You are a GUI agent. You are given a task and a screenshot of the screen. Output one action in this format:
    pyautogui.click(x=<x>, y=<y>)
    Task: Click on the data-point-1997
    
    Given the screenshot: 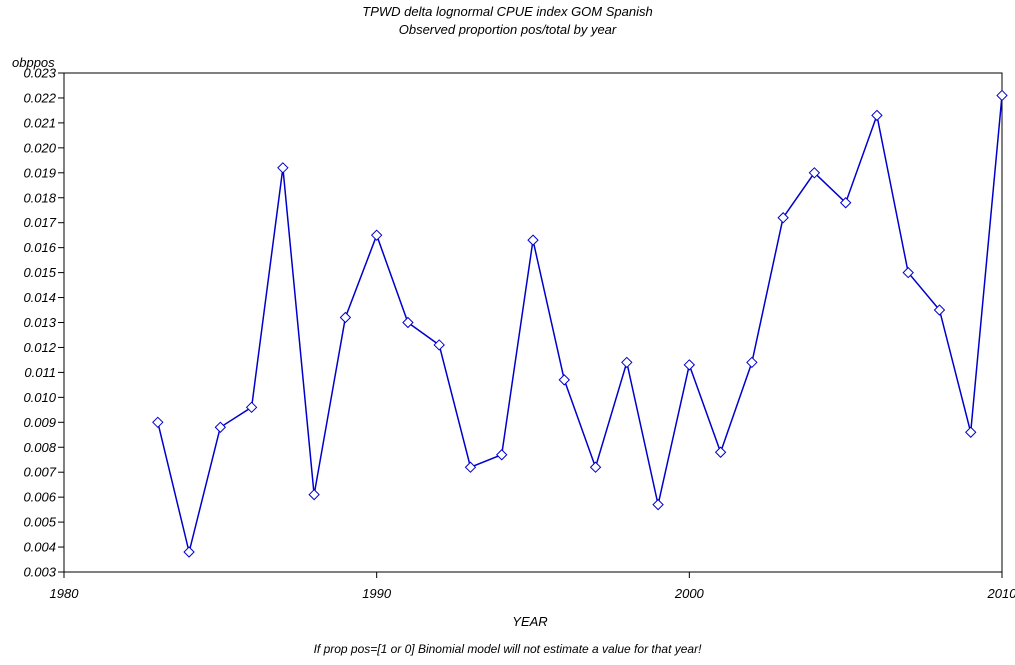 What is the action you would take?
    pyautogui.click(x=595, y=467)
    